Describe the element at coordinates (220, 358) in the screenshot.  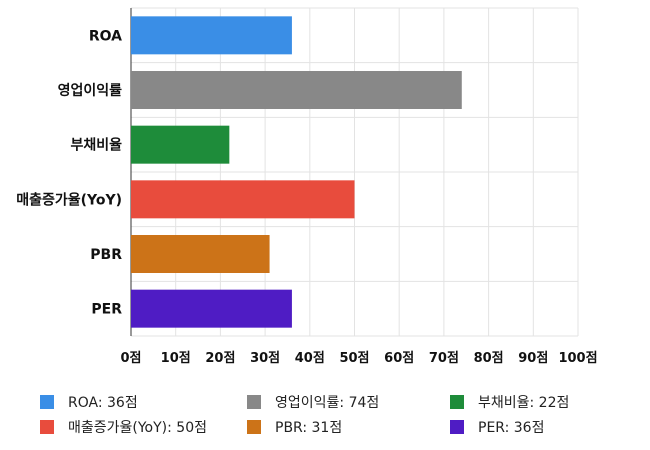
I see `x-tick-label: 20점` at that location.